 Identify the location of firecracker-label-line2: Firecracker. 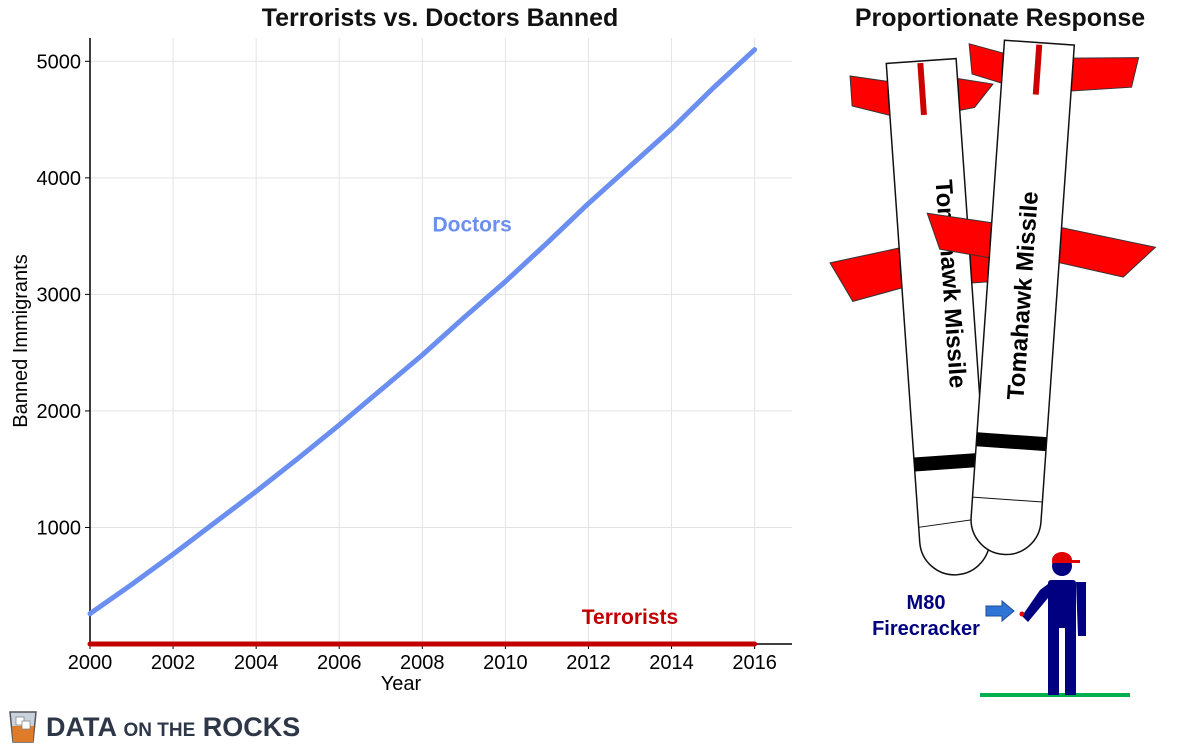
(926, 629).